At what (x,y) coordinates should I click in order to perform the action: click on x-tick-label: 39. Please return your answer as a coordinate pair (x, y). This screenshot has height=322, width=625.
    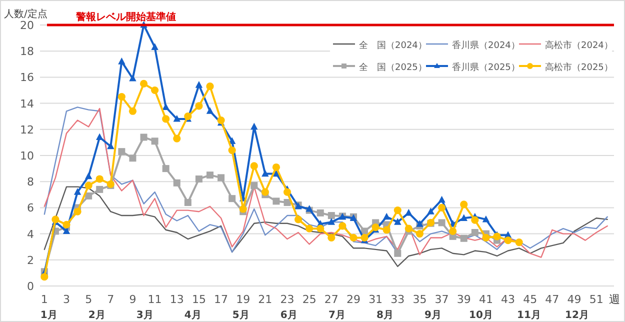
    Looking at the image, I should click on (463, 299).